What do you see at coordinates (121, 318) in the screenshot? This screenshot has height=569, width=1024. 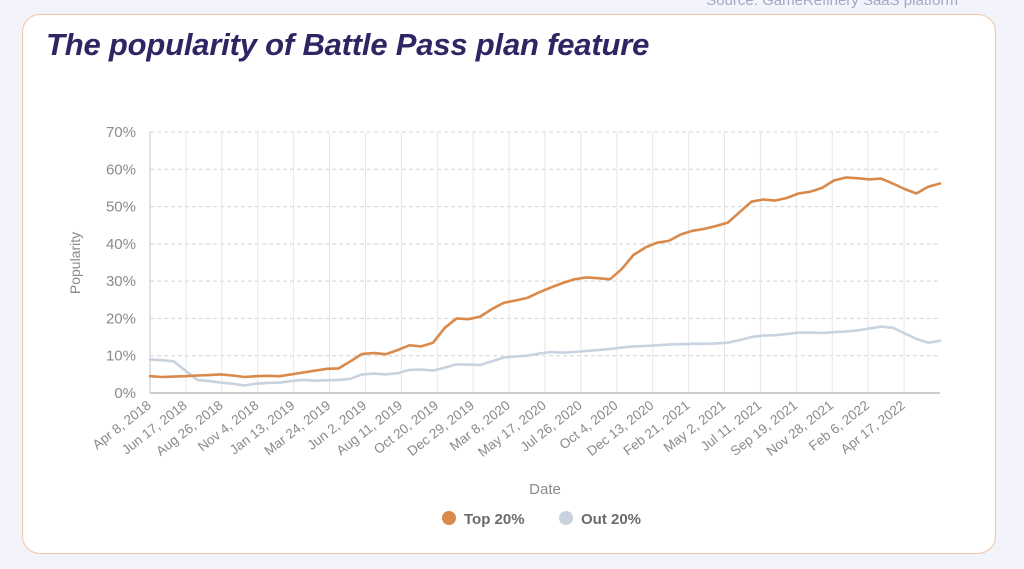 I see `y-tick-label: 20%` at bounding box center [121, 318].